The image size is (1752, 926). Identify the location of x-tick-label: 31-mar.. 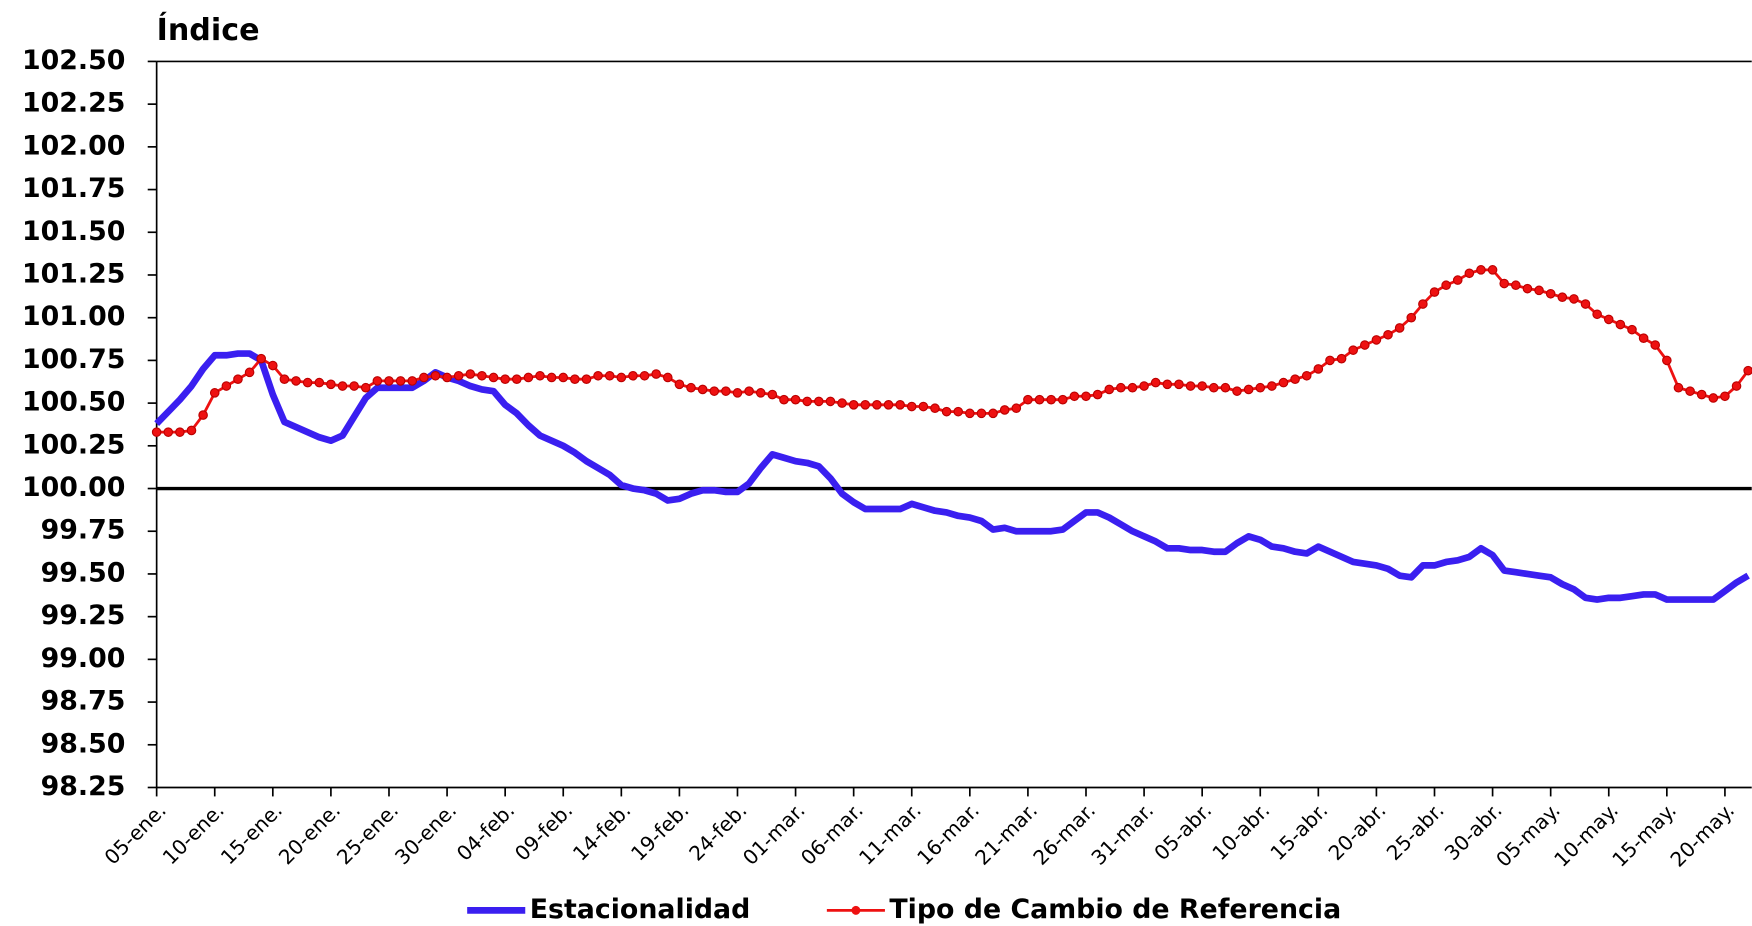
(1122, 834).